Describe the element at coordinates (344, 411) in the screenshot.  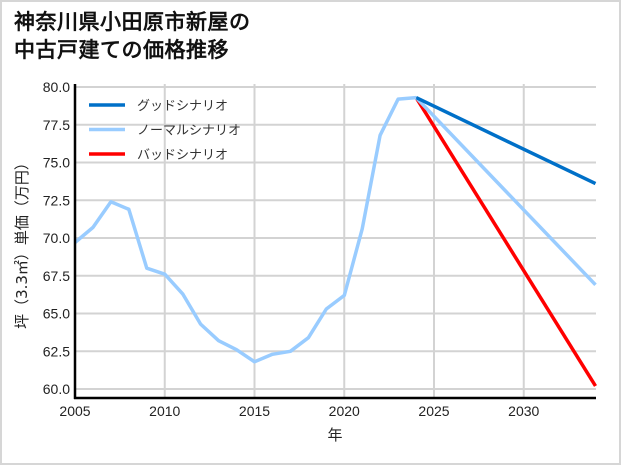
I see `x-tick-label: 2020` at that location.